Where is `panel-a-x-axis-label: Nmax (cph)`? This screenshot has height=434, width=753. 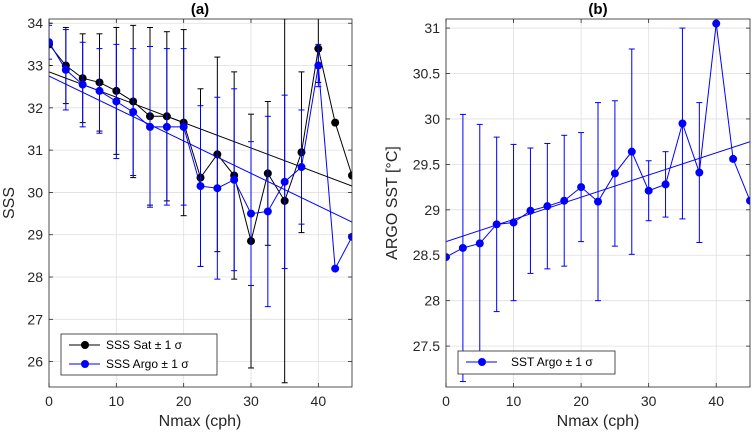
panel-a-x-axis-label: Nmax (cph) is located at coordinates (200, 421).